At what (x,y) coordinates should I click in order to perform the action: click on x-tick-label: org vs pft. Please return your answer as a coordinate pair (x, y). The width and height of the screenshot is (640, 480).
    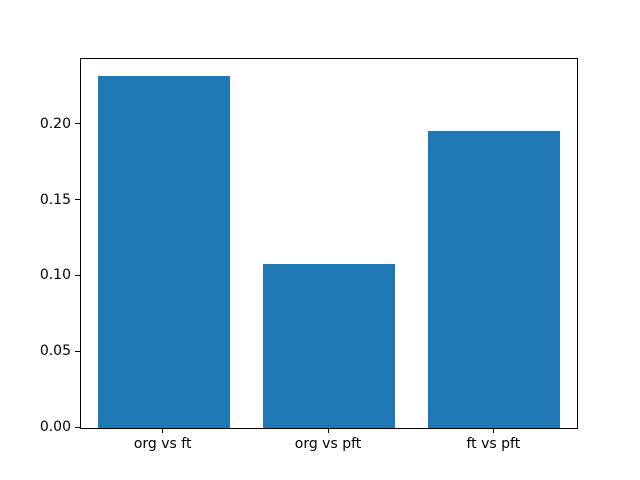
    Looking at the image, I should click on (328, 444).